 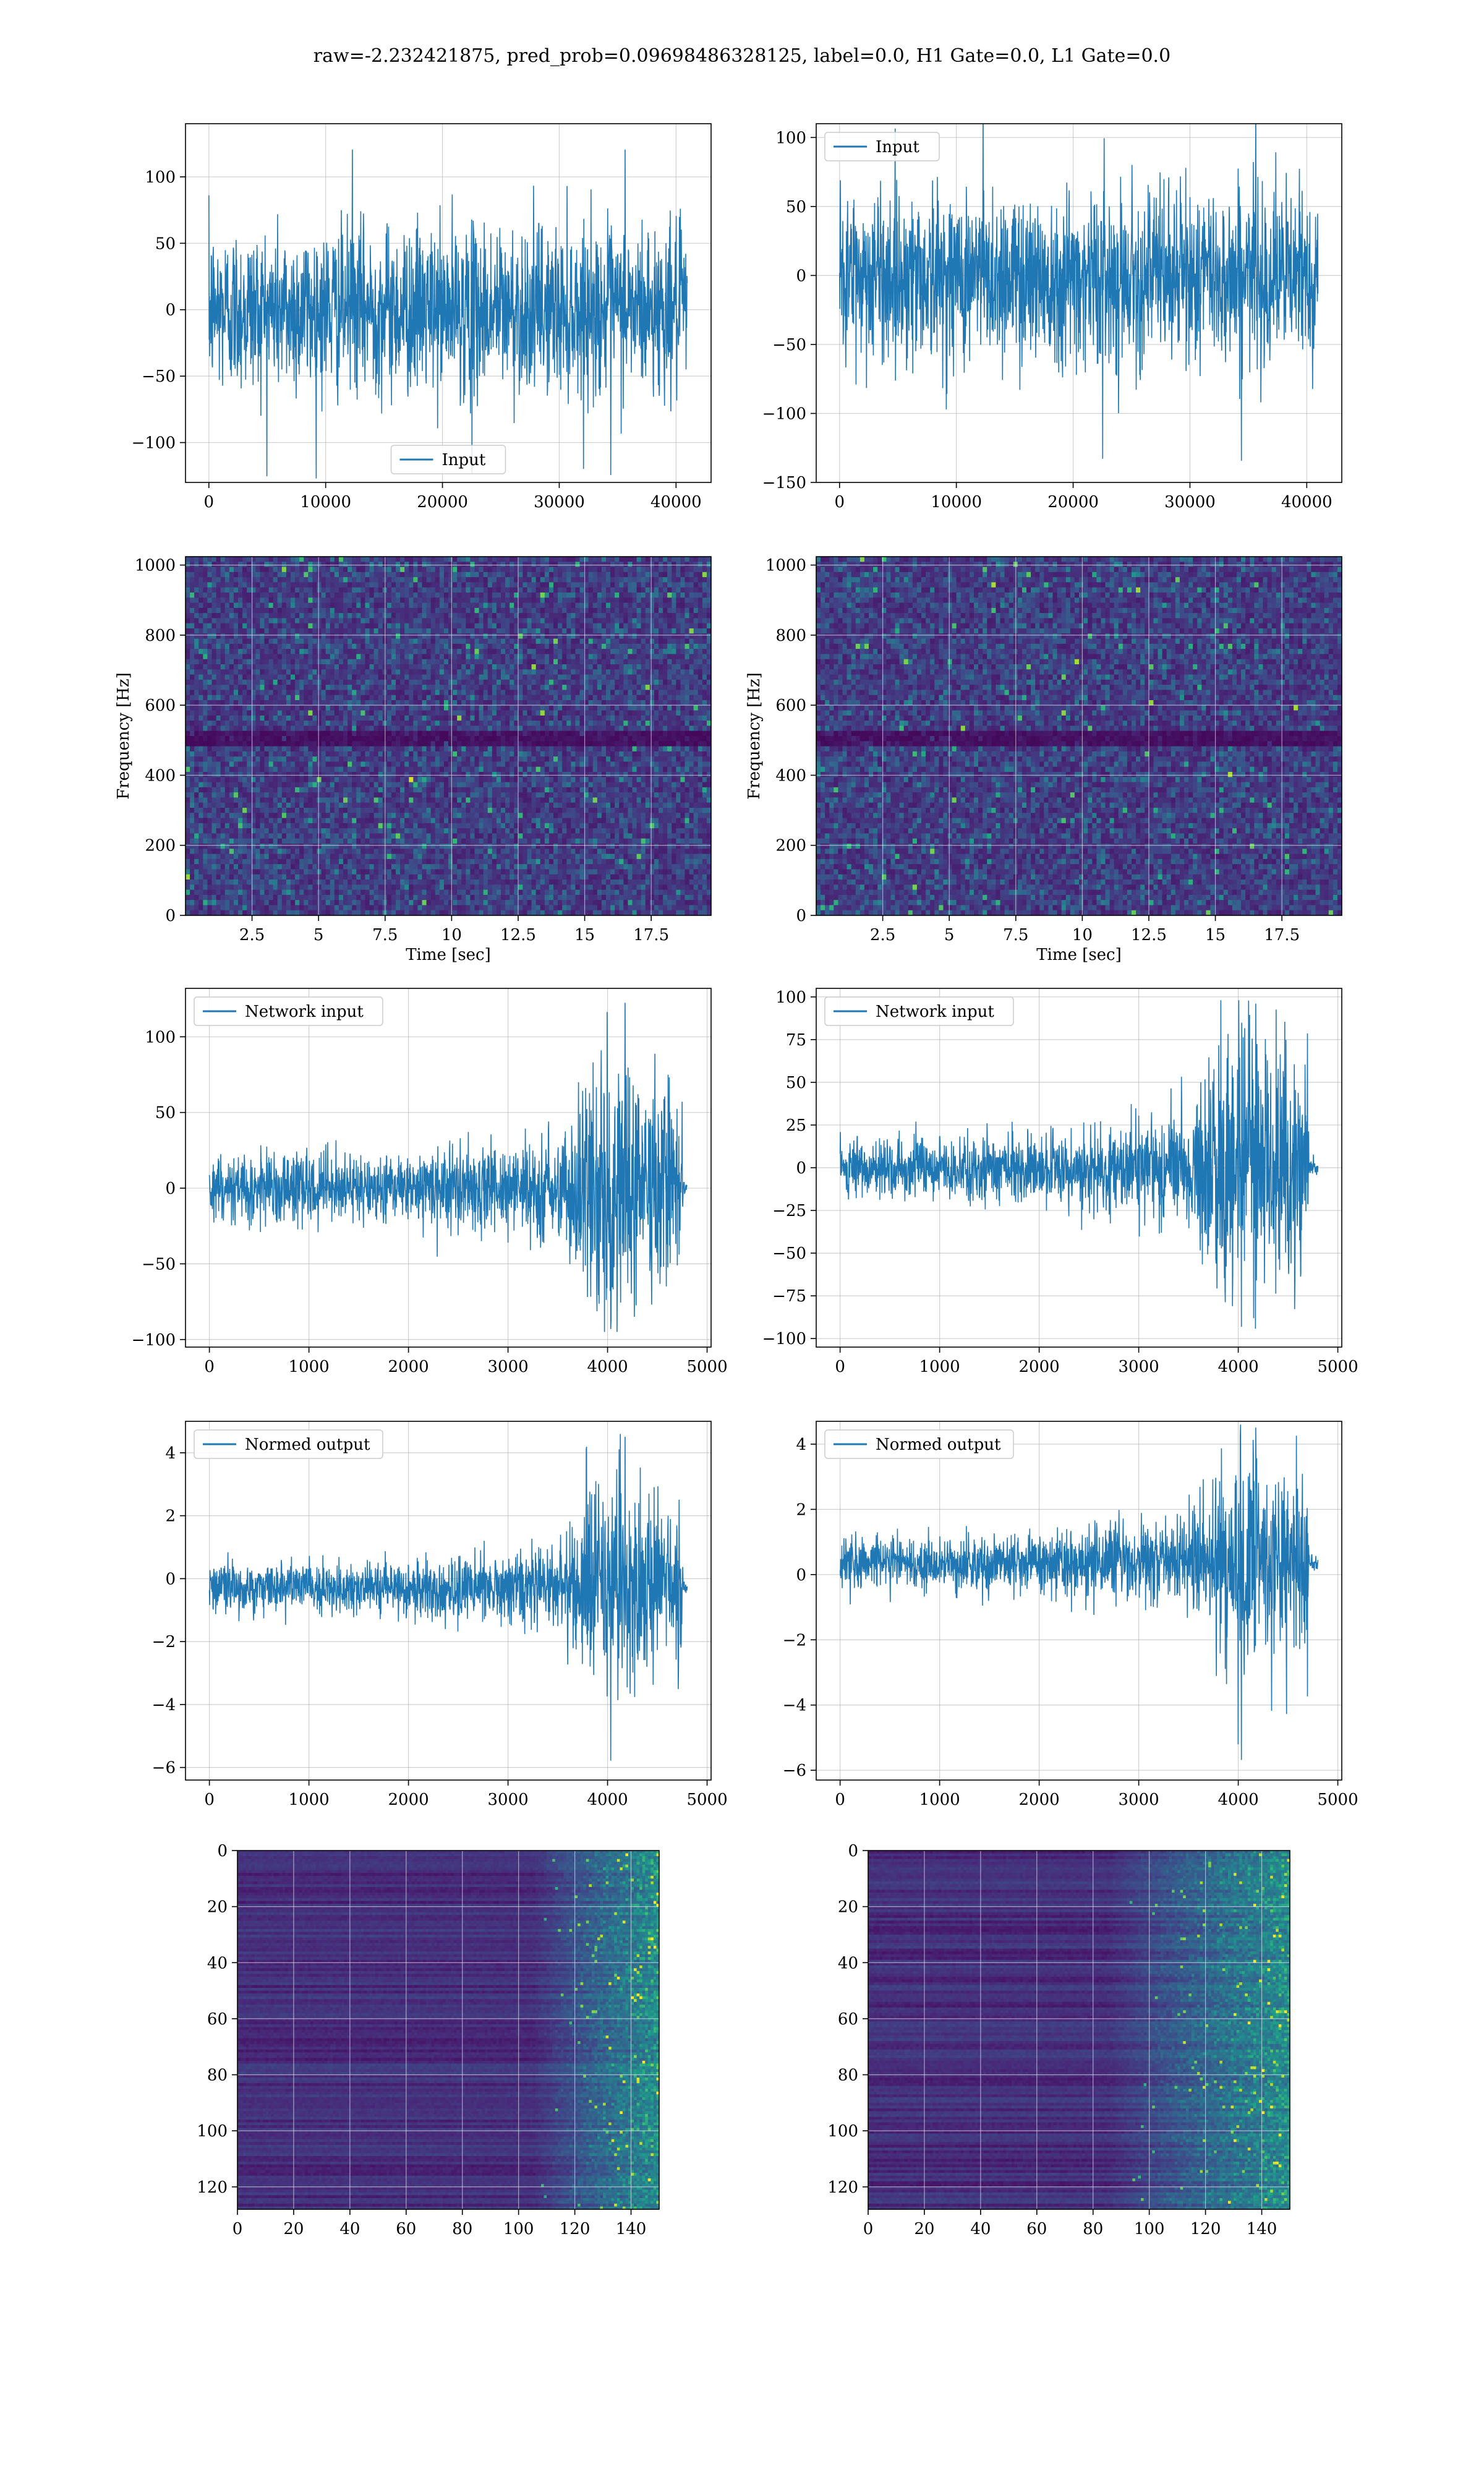 What do you see at coordinates (155, 566) in the screenshot?
I see `y-tick-label: 1000` at bounding box center [155, 566].